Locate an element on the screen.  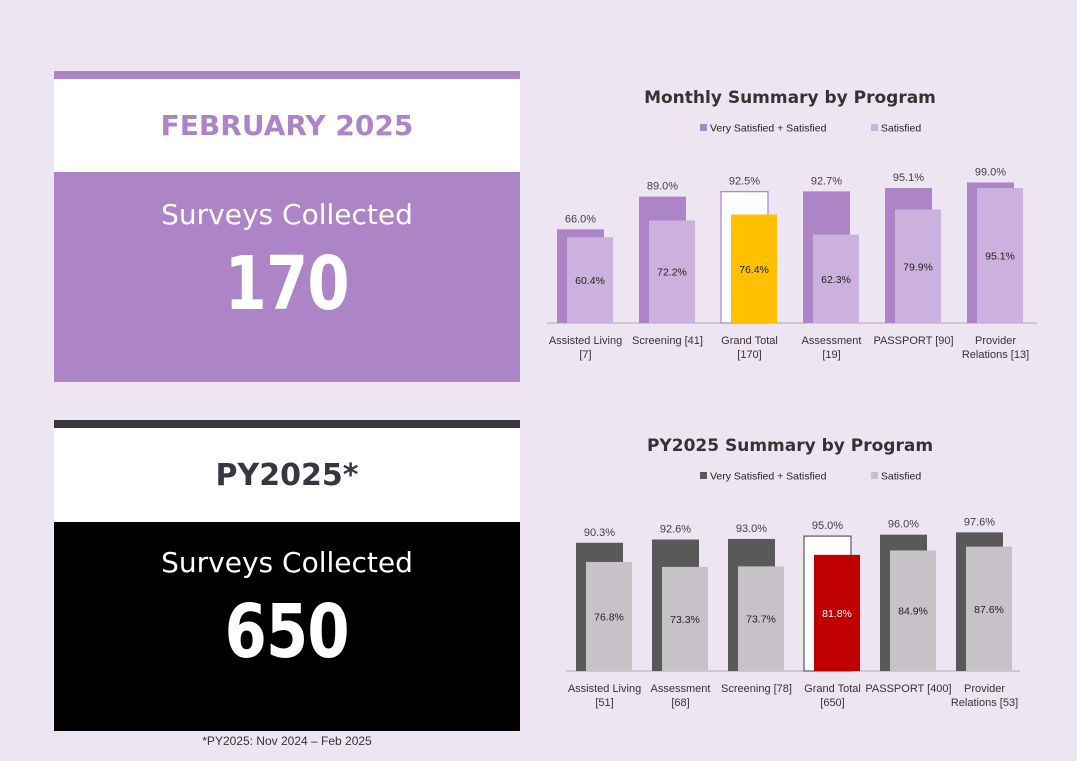
category-label: Relations [53] is located at coordinates (984, 703).